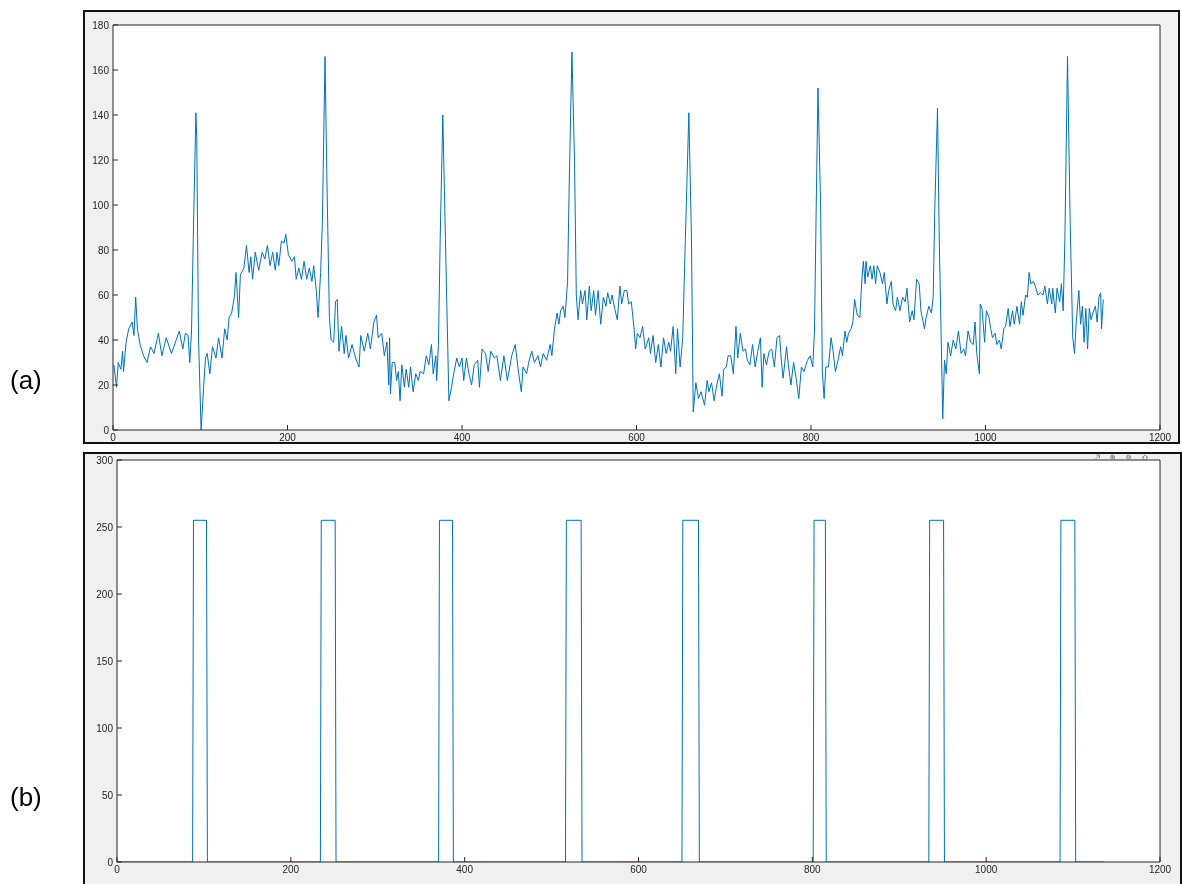  What do you see at coordinates (105, 594) in the screenshot?
I see `y-tick-label: 200` at bounding box center [105, 594].